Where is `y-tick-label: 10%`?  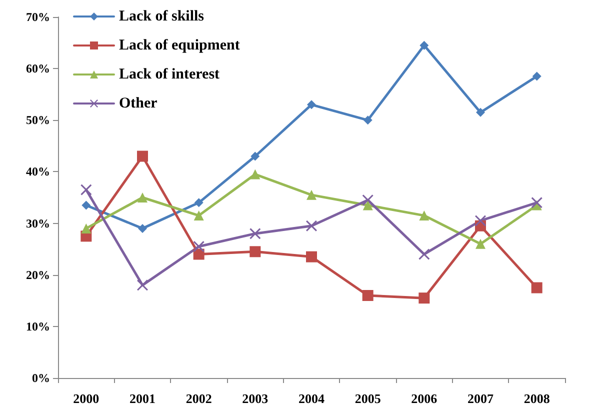 y-tick-label: 10% is located at coordinates (38, 326).